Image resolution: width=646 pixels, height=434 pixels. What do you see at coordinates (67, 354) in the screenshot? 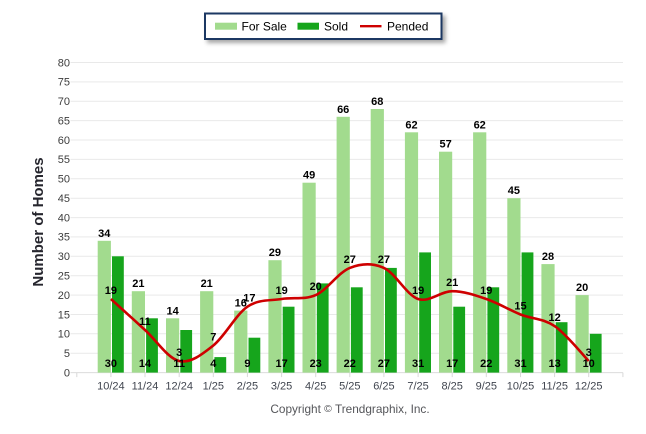
I see `svg-text: 5` at bounding box center [67, 354].